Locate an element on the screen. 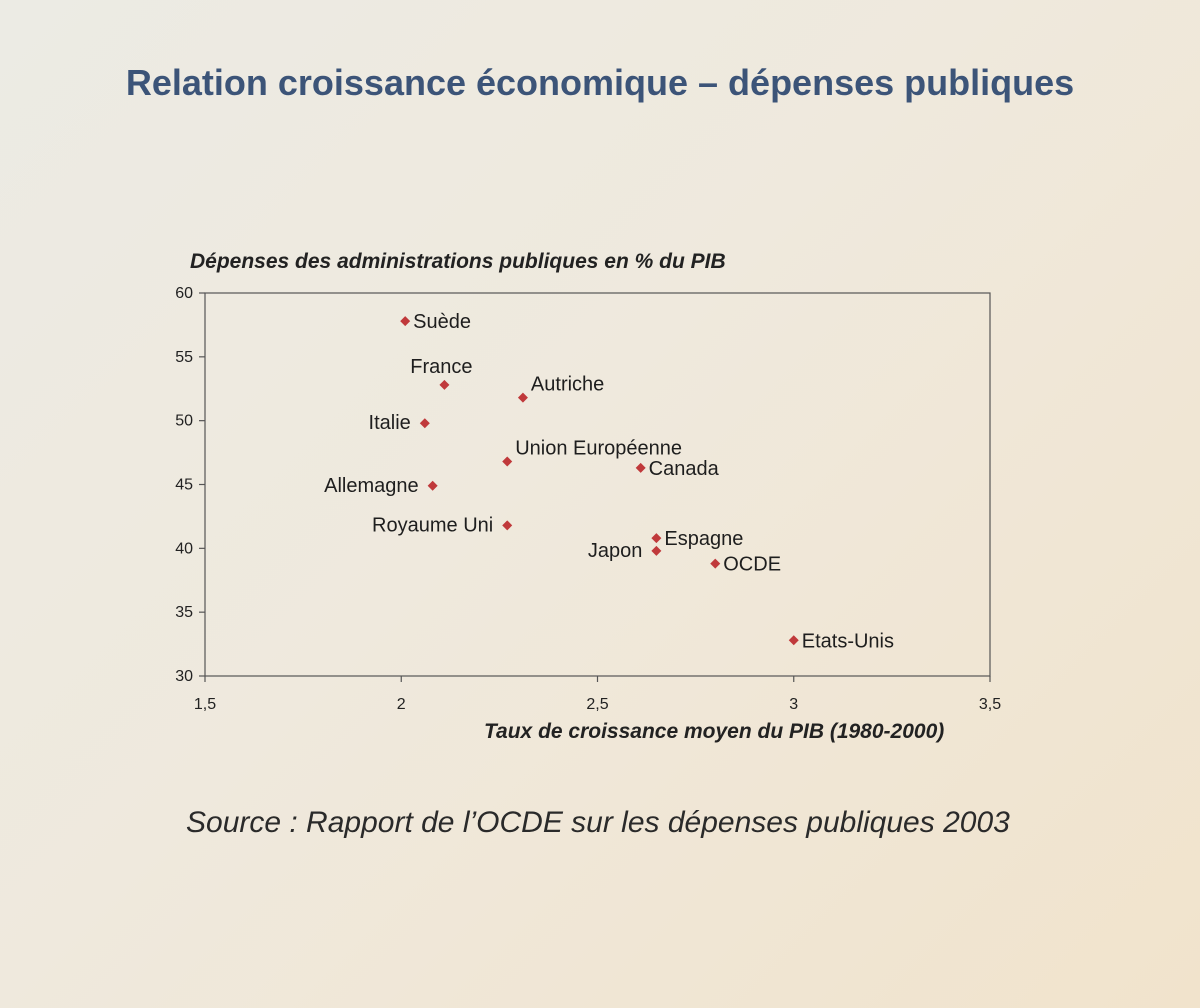  data-point-label: Suède is located at coordinates (442, 322).